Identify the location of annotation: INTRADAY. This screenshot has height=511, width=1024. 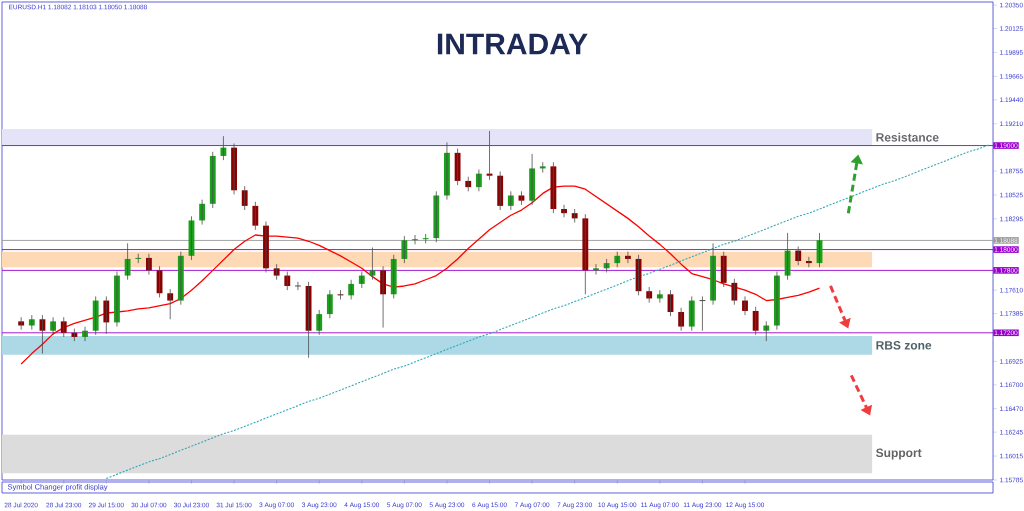
(512, 44).